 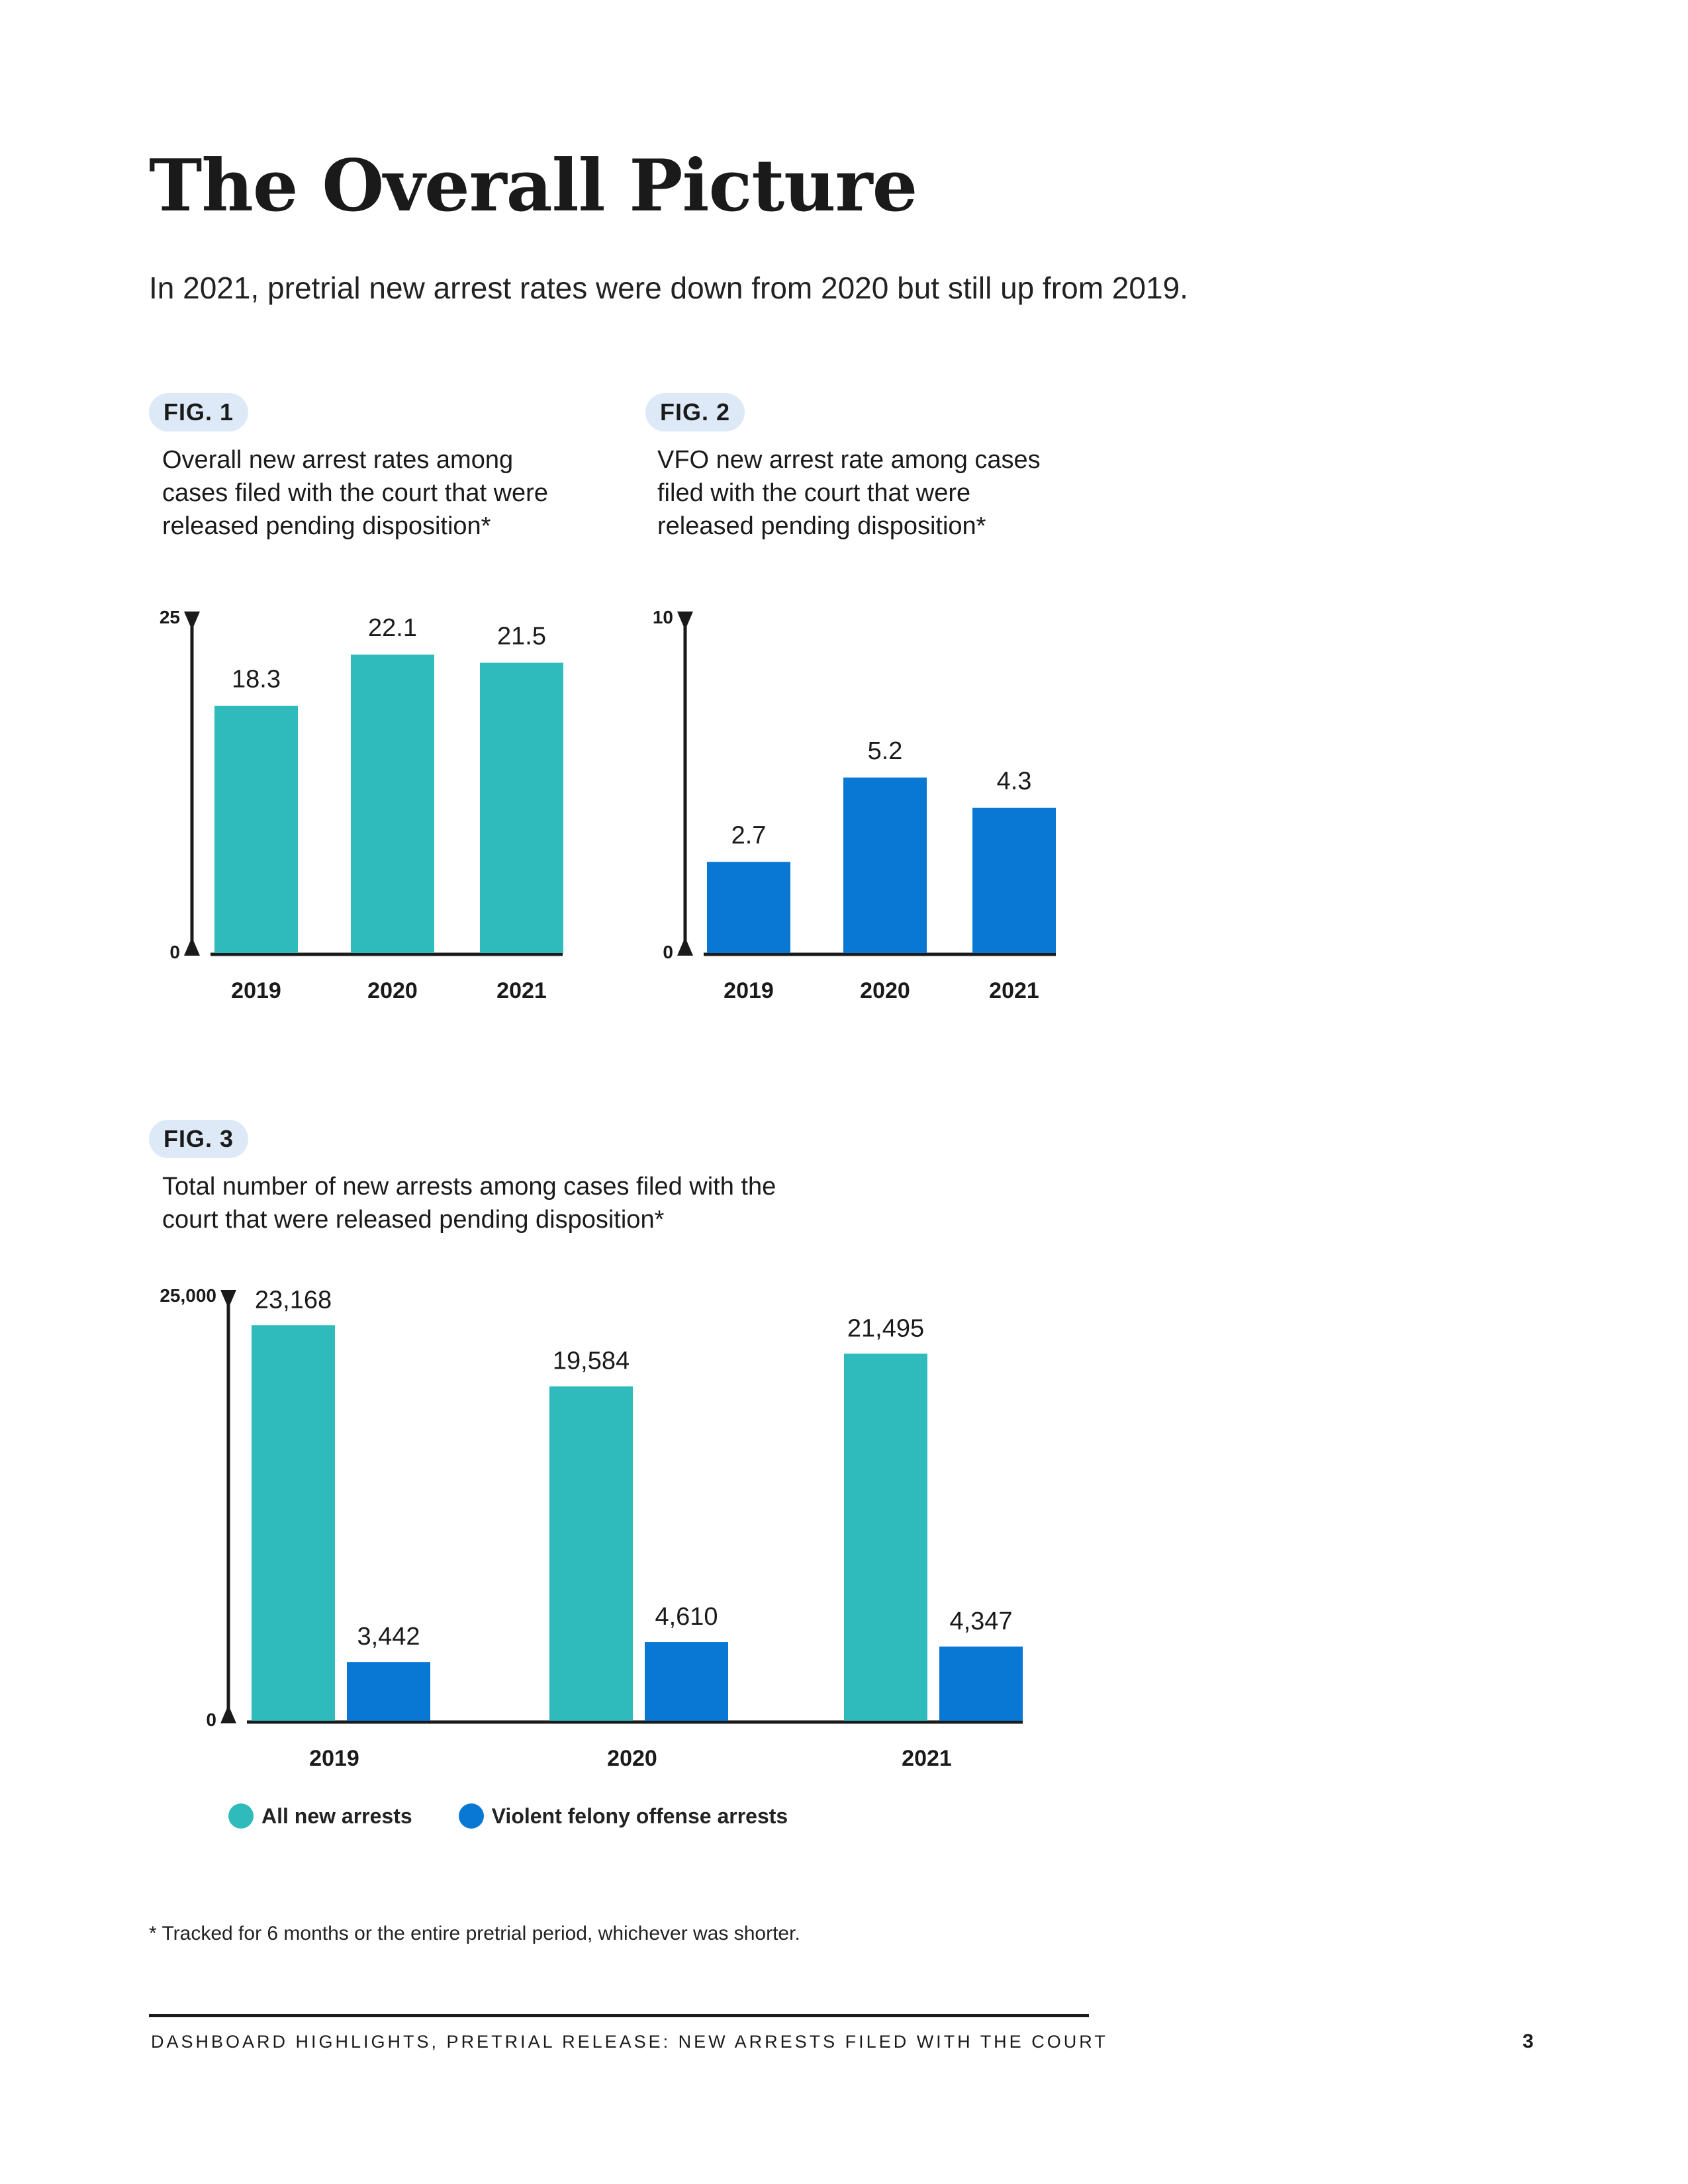 I want to click on fig2-caption-line: filed with the court that were, so click(x=814, y=493).